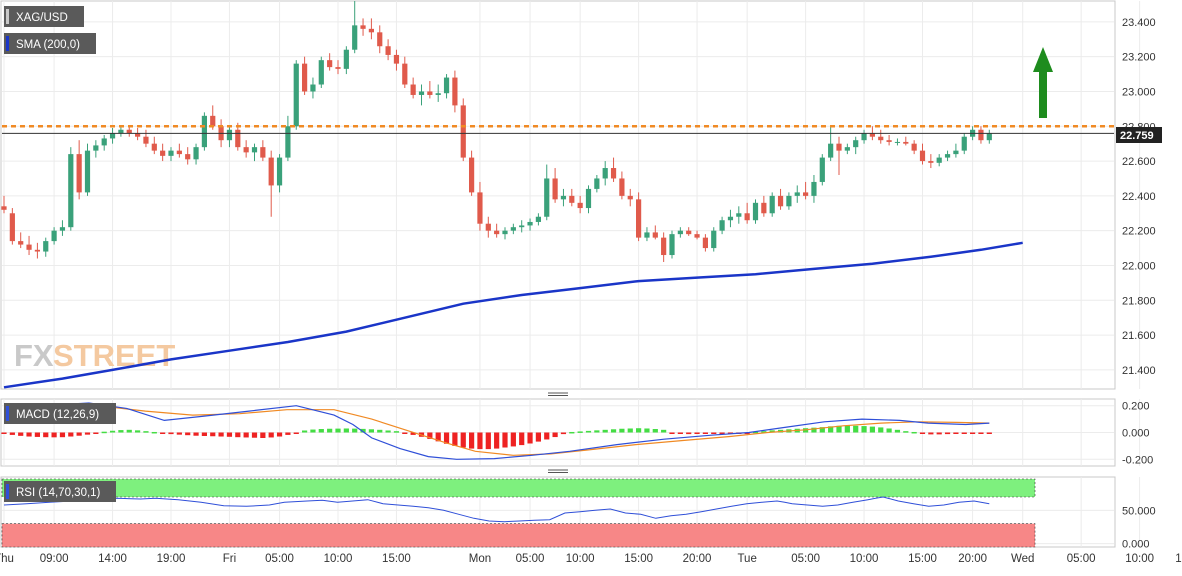  Describe the element at coordinates (1139, 23) in the screenshot. I see `price-tick-label: 23.400` at that location.